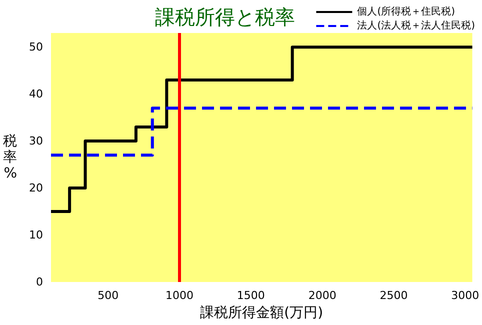 This screenshot has width=482, height=325. I want to click on x-tick-label: 2000, so click(322, 295).